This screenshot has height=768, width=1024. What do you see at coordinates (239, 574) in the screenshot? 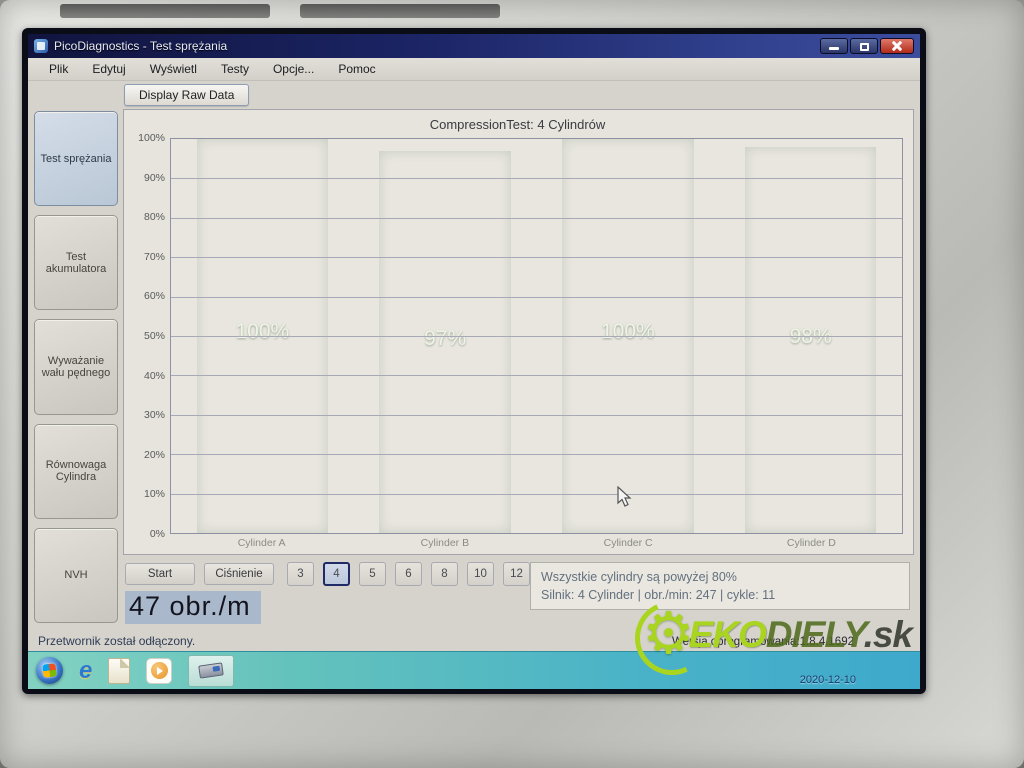
I see `pressure-button: Ciśnienie` at bounding box center [239, 574].